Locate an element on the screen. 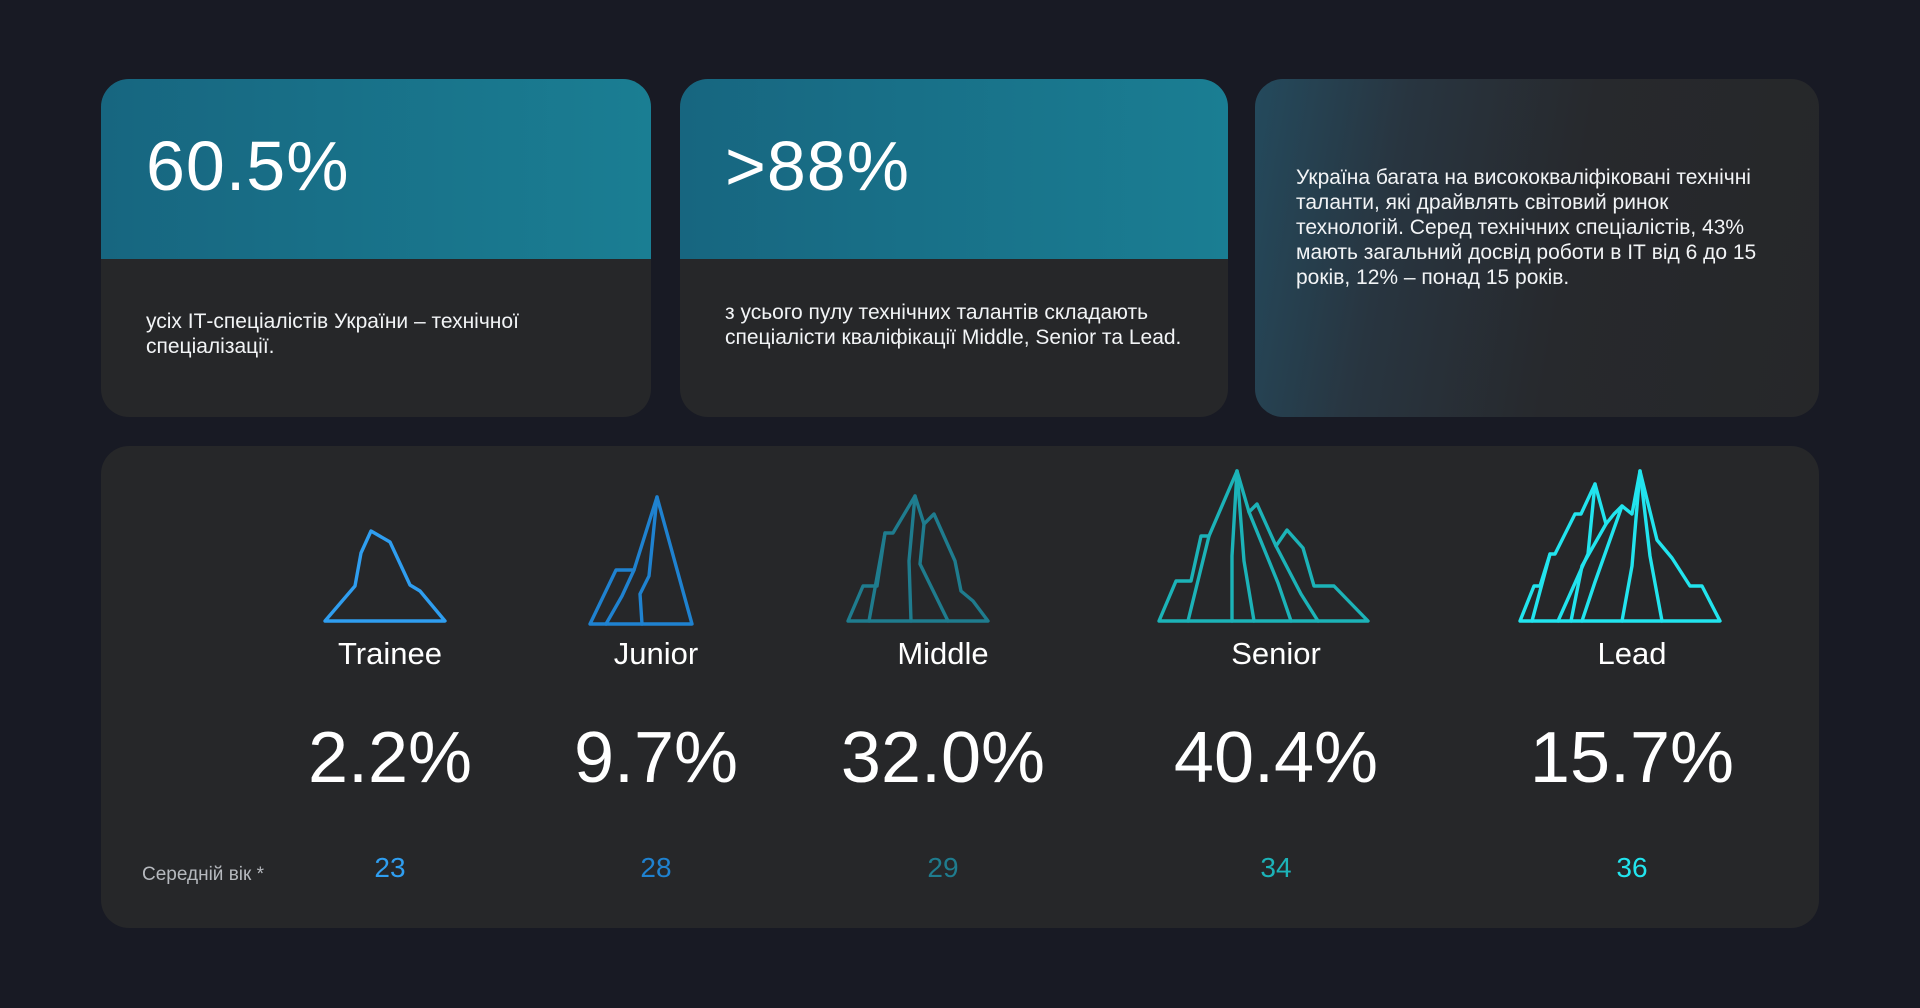 This screenshot has width=1920, height=1008. level-name: Junior is located at coordinates (656, 653).